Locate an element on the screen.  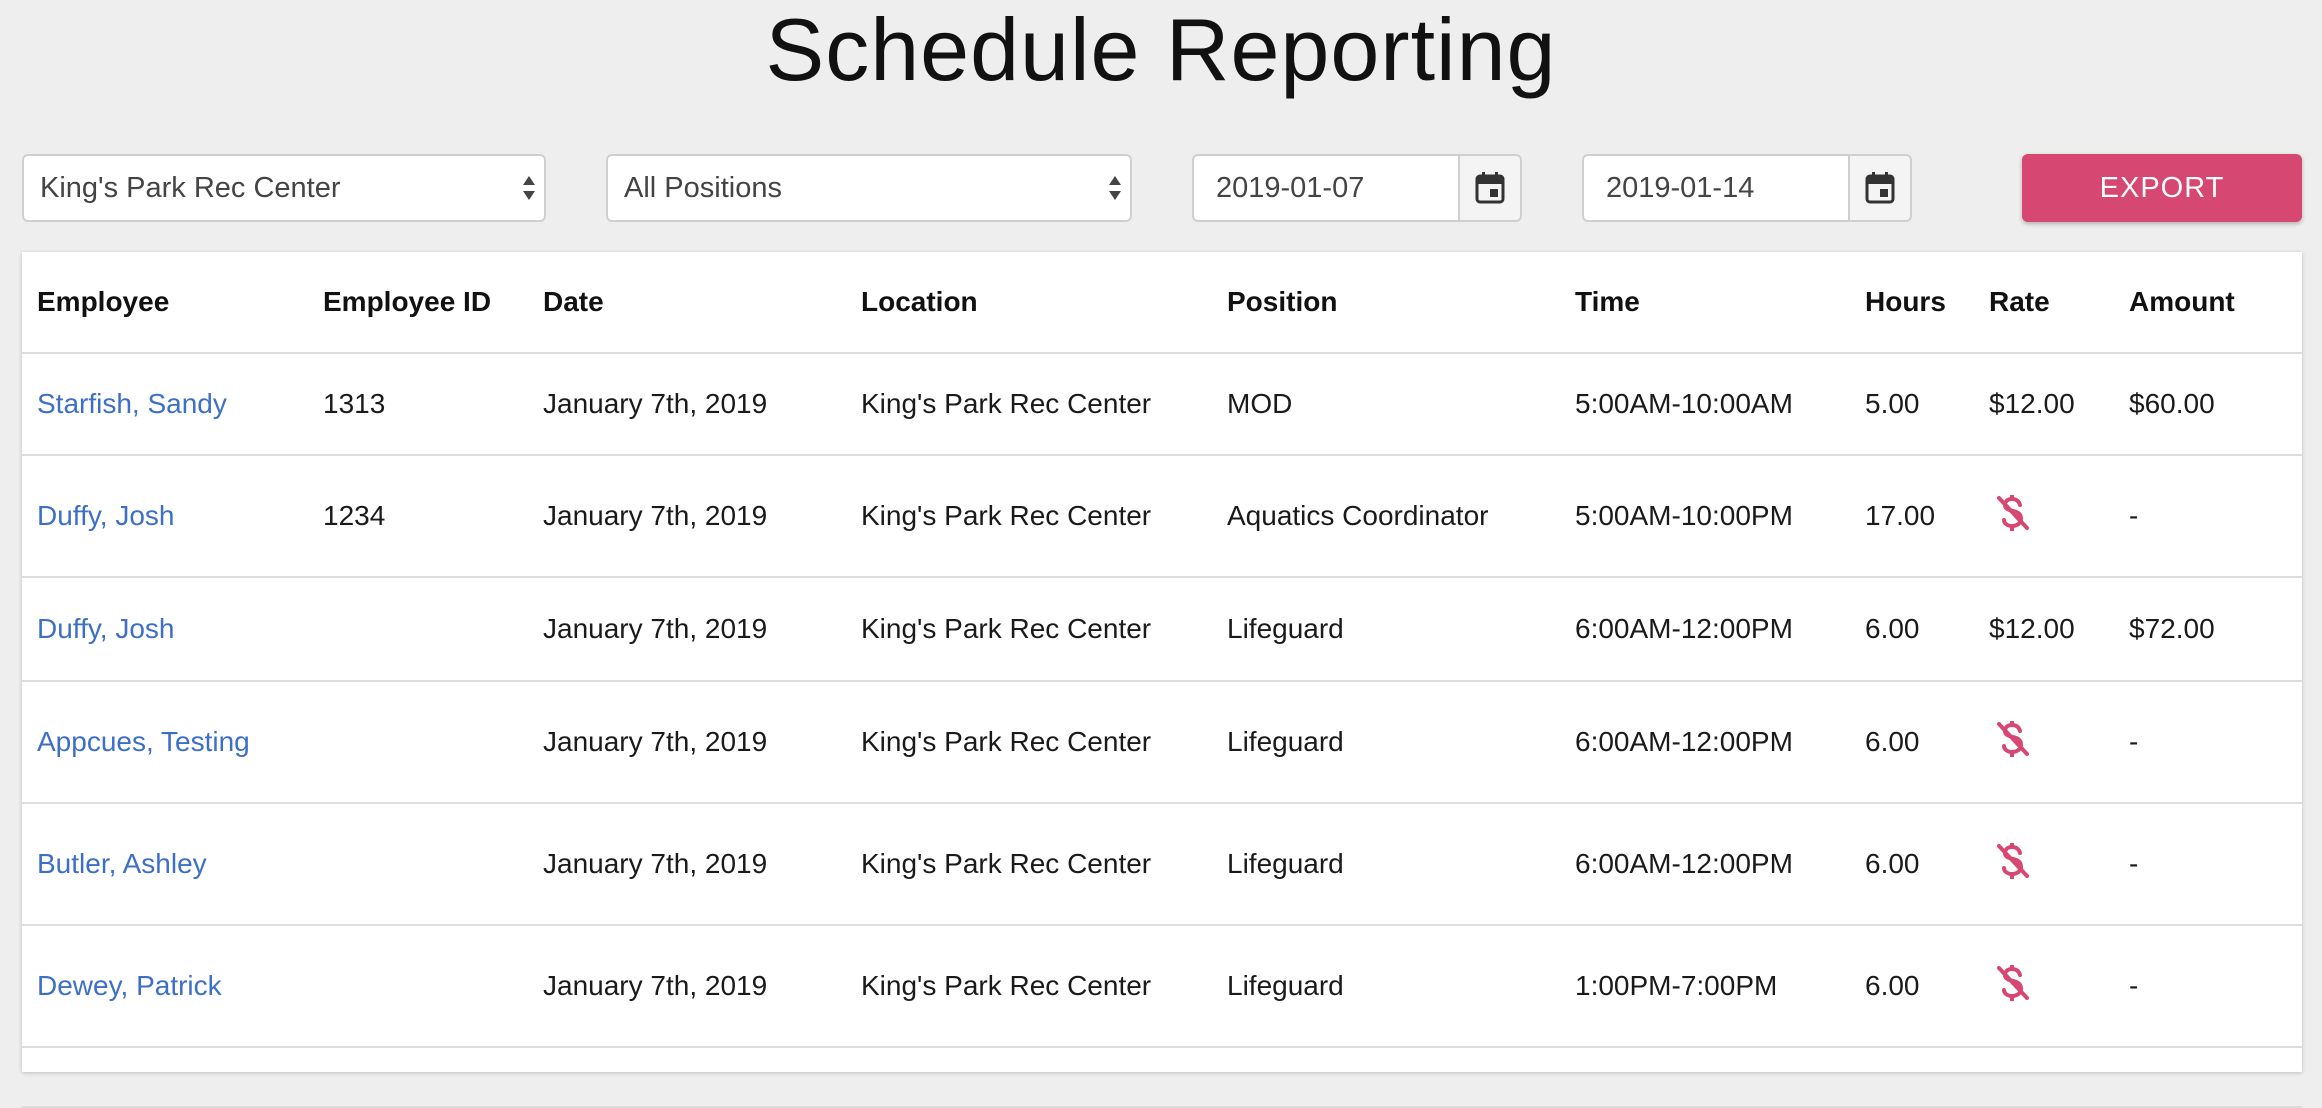
export-button: EXPORT is located at coordinates (2162, 188).